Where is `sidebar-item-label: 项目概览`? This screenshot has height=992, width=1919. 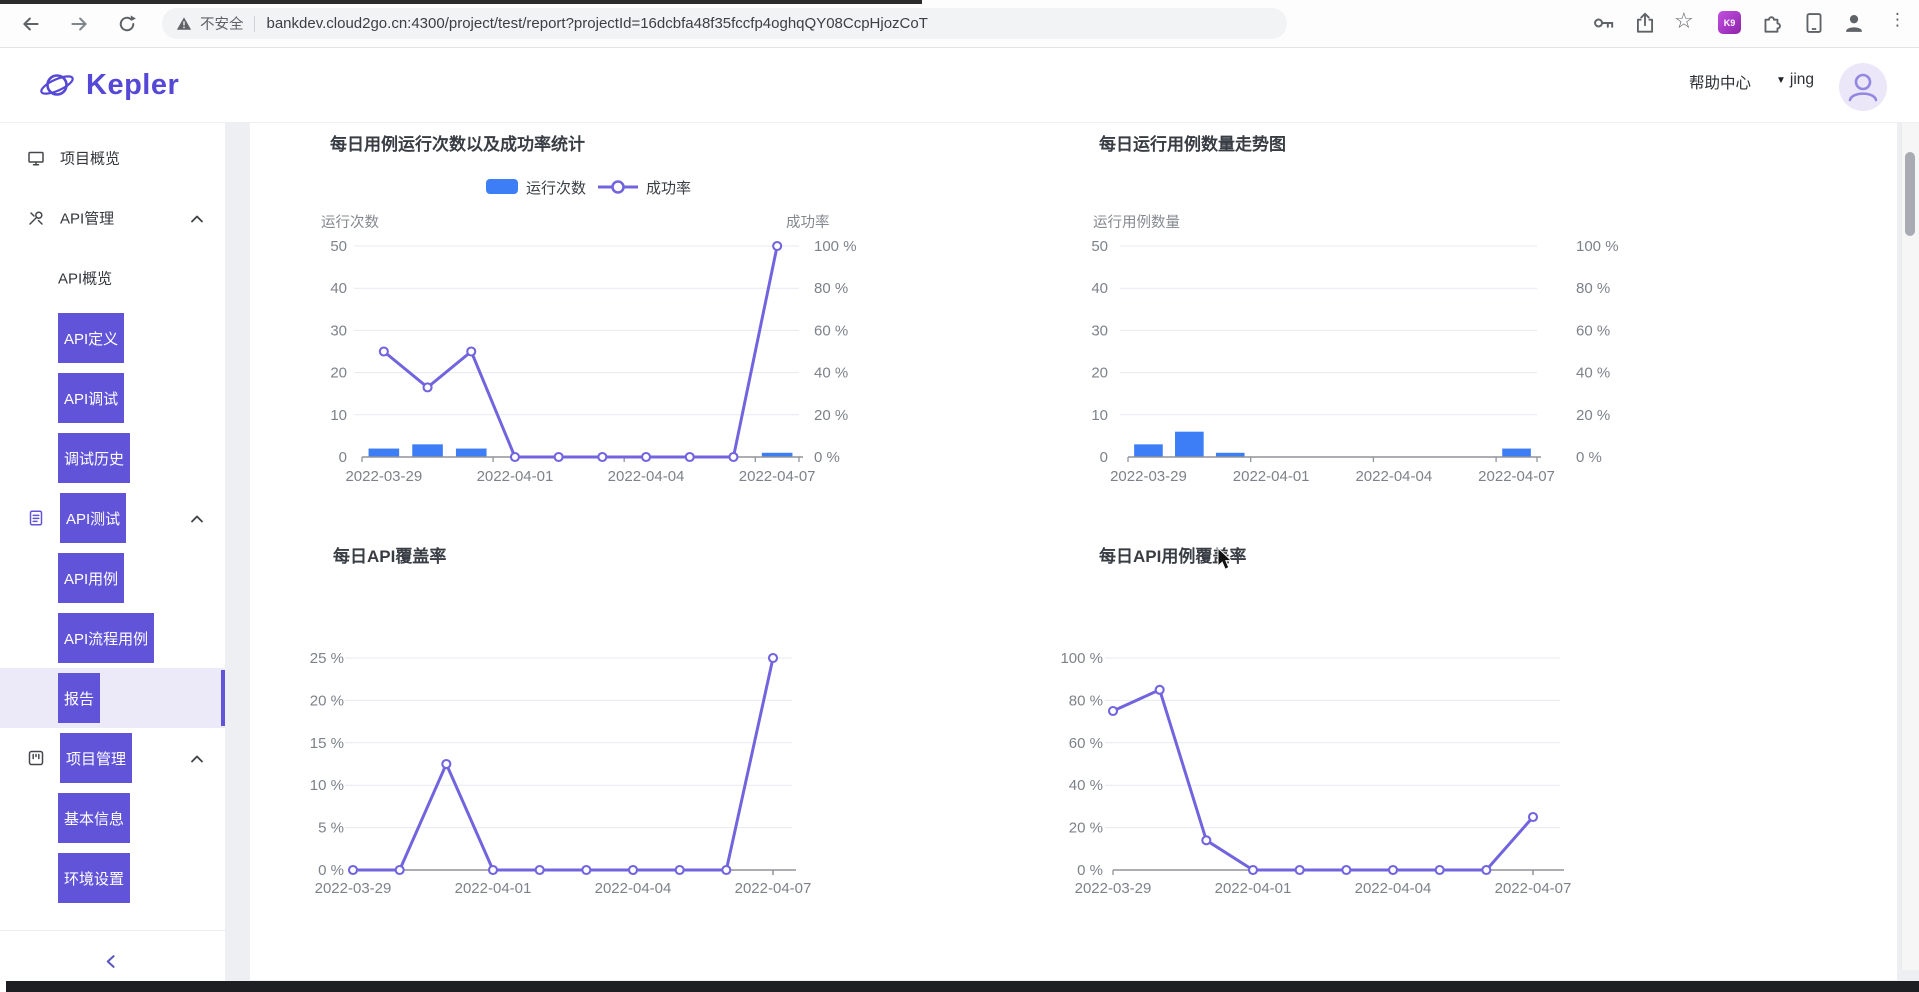 sidebar-item-label: 项目概览 is located at coordinates (90, 159).